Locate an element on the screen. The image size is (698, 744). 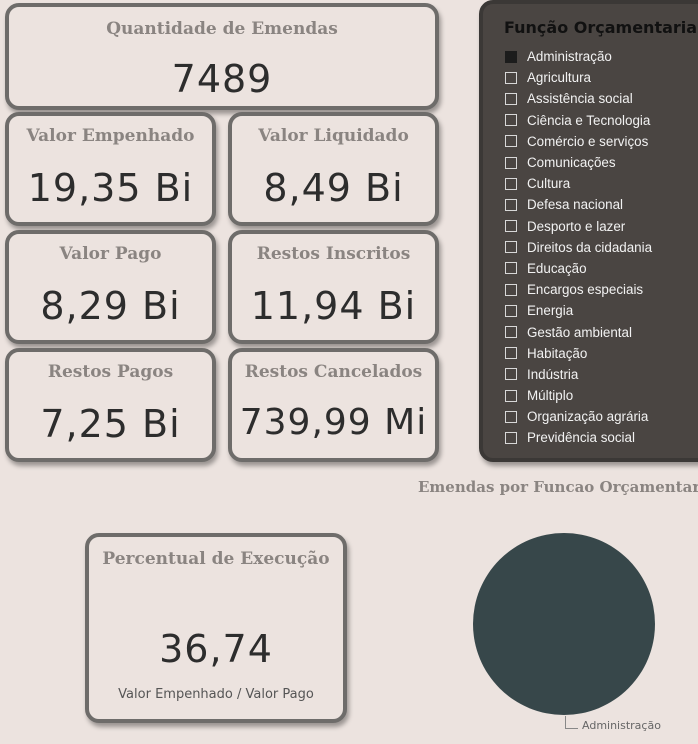
slicer-item-label: Direitos da cidadania is located at coordinates (590, 247).